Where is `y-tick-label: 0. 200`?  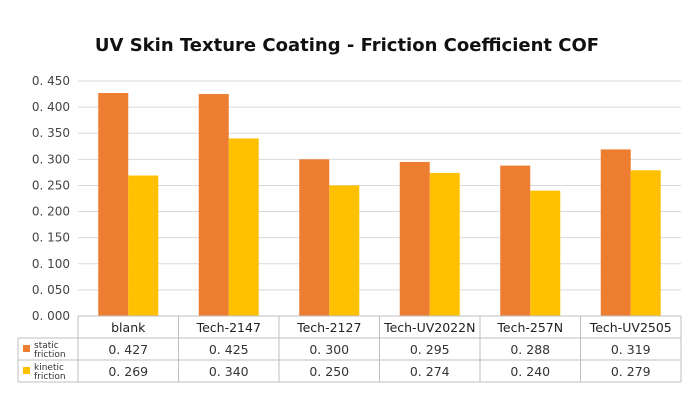
y-tick-label: 0. 200 is located at coordinates (51, 212).